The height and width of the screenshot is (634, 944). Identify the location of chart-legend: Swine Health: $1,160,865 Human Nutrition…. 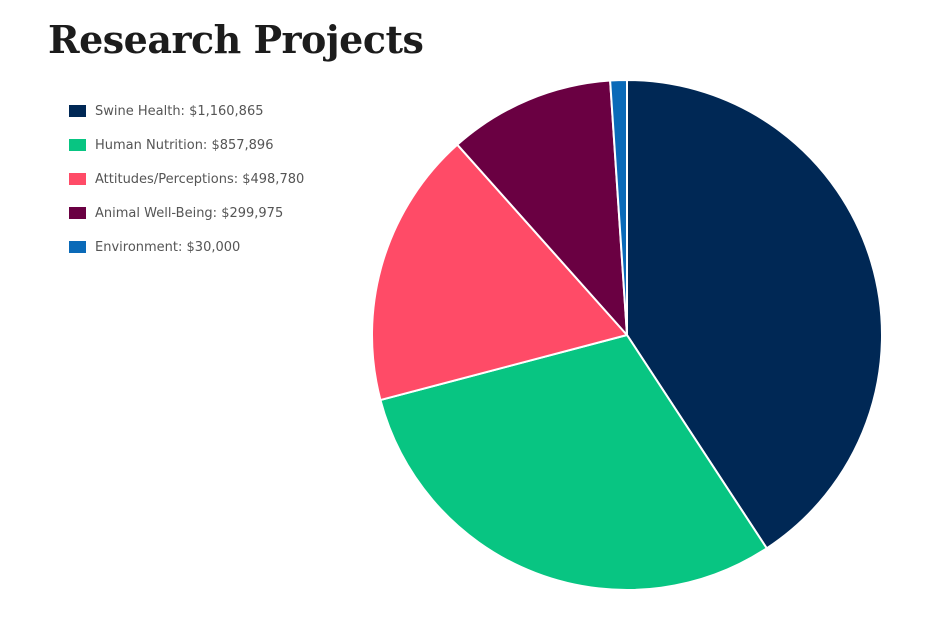
(186, 179).